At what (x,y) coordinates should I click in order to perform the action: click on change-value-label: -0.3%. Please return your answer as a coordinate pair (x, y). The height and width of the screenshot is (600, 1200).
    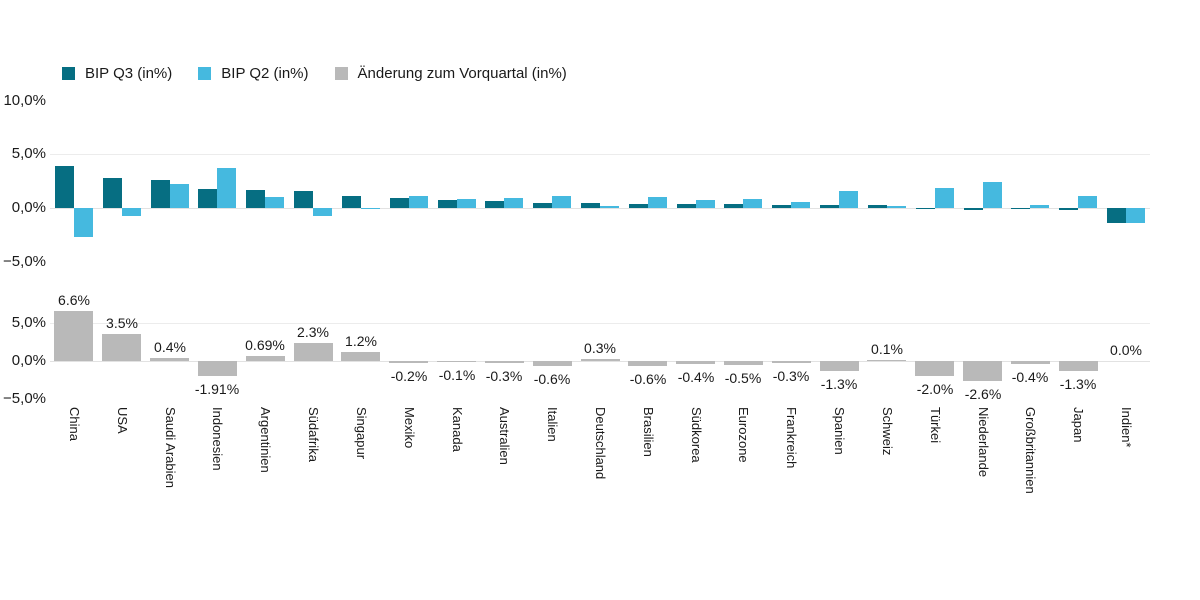
    Looking at the image, I should click on (791, 376).